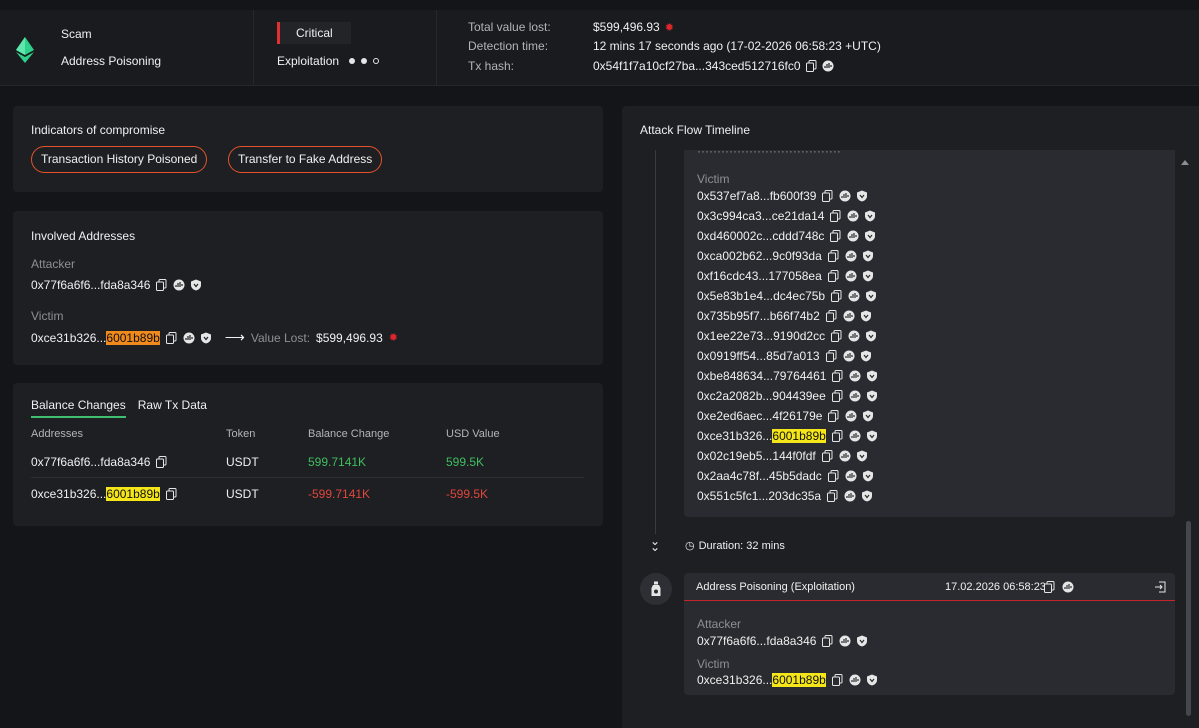 The height and width of the screenshot is (728, 1199). Describe the element at coordinates (91, 462) in the screenshot. I see `row-address: 0x77f6a6f6...fda8a346` at that location.